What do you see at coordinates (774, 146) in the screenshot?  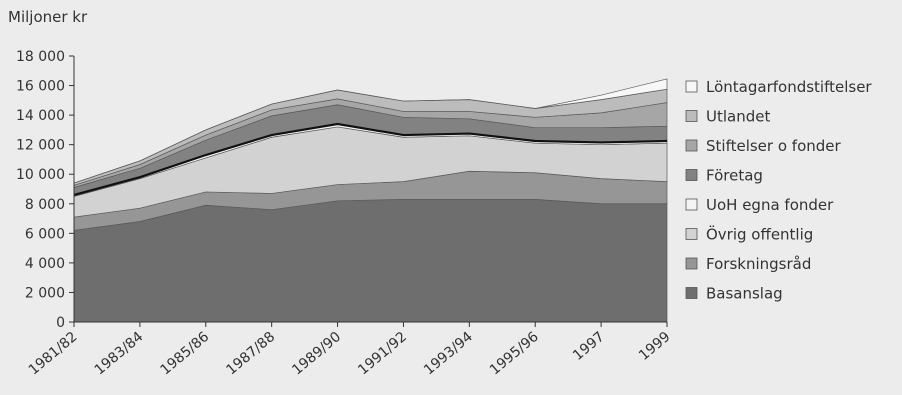 I see `legend-label-stiftelser-o-fonder: Stiftelser o fonder` at bounding box center [774, 146].